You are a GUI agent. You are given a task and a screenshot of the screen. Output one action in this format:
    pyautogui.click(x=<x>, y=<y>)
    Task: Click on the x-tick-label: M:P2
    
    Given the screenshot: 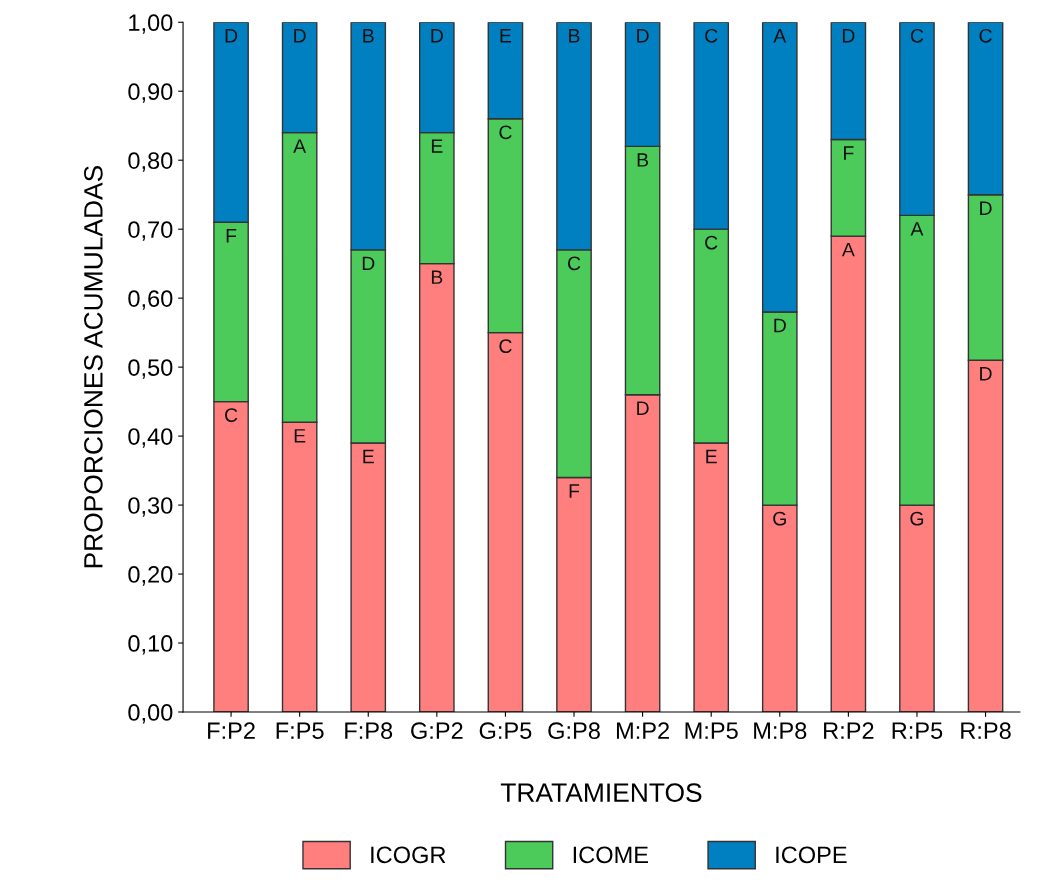 What is the action you would take?
    pyautogui.click(x=642, y=730)
    